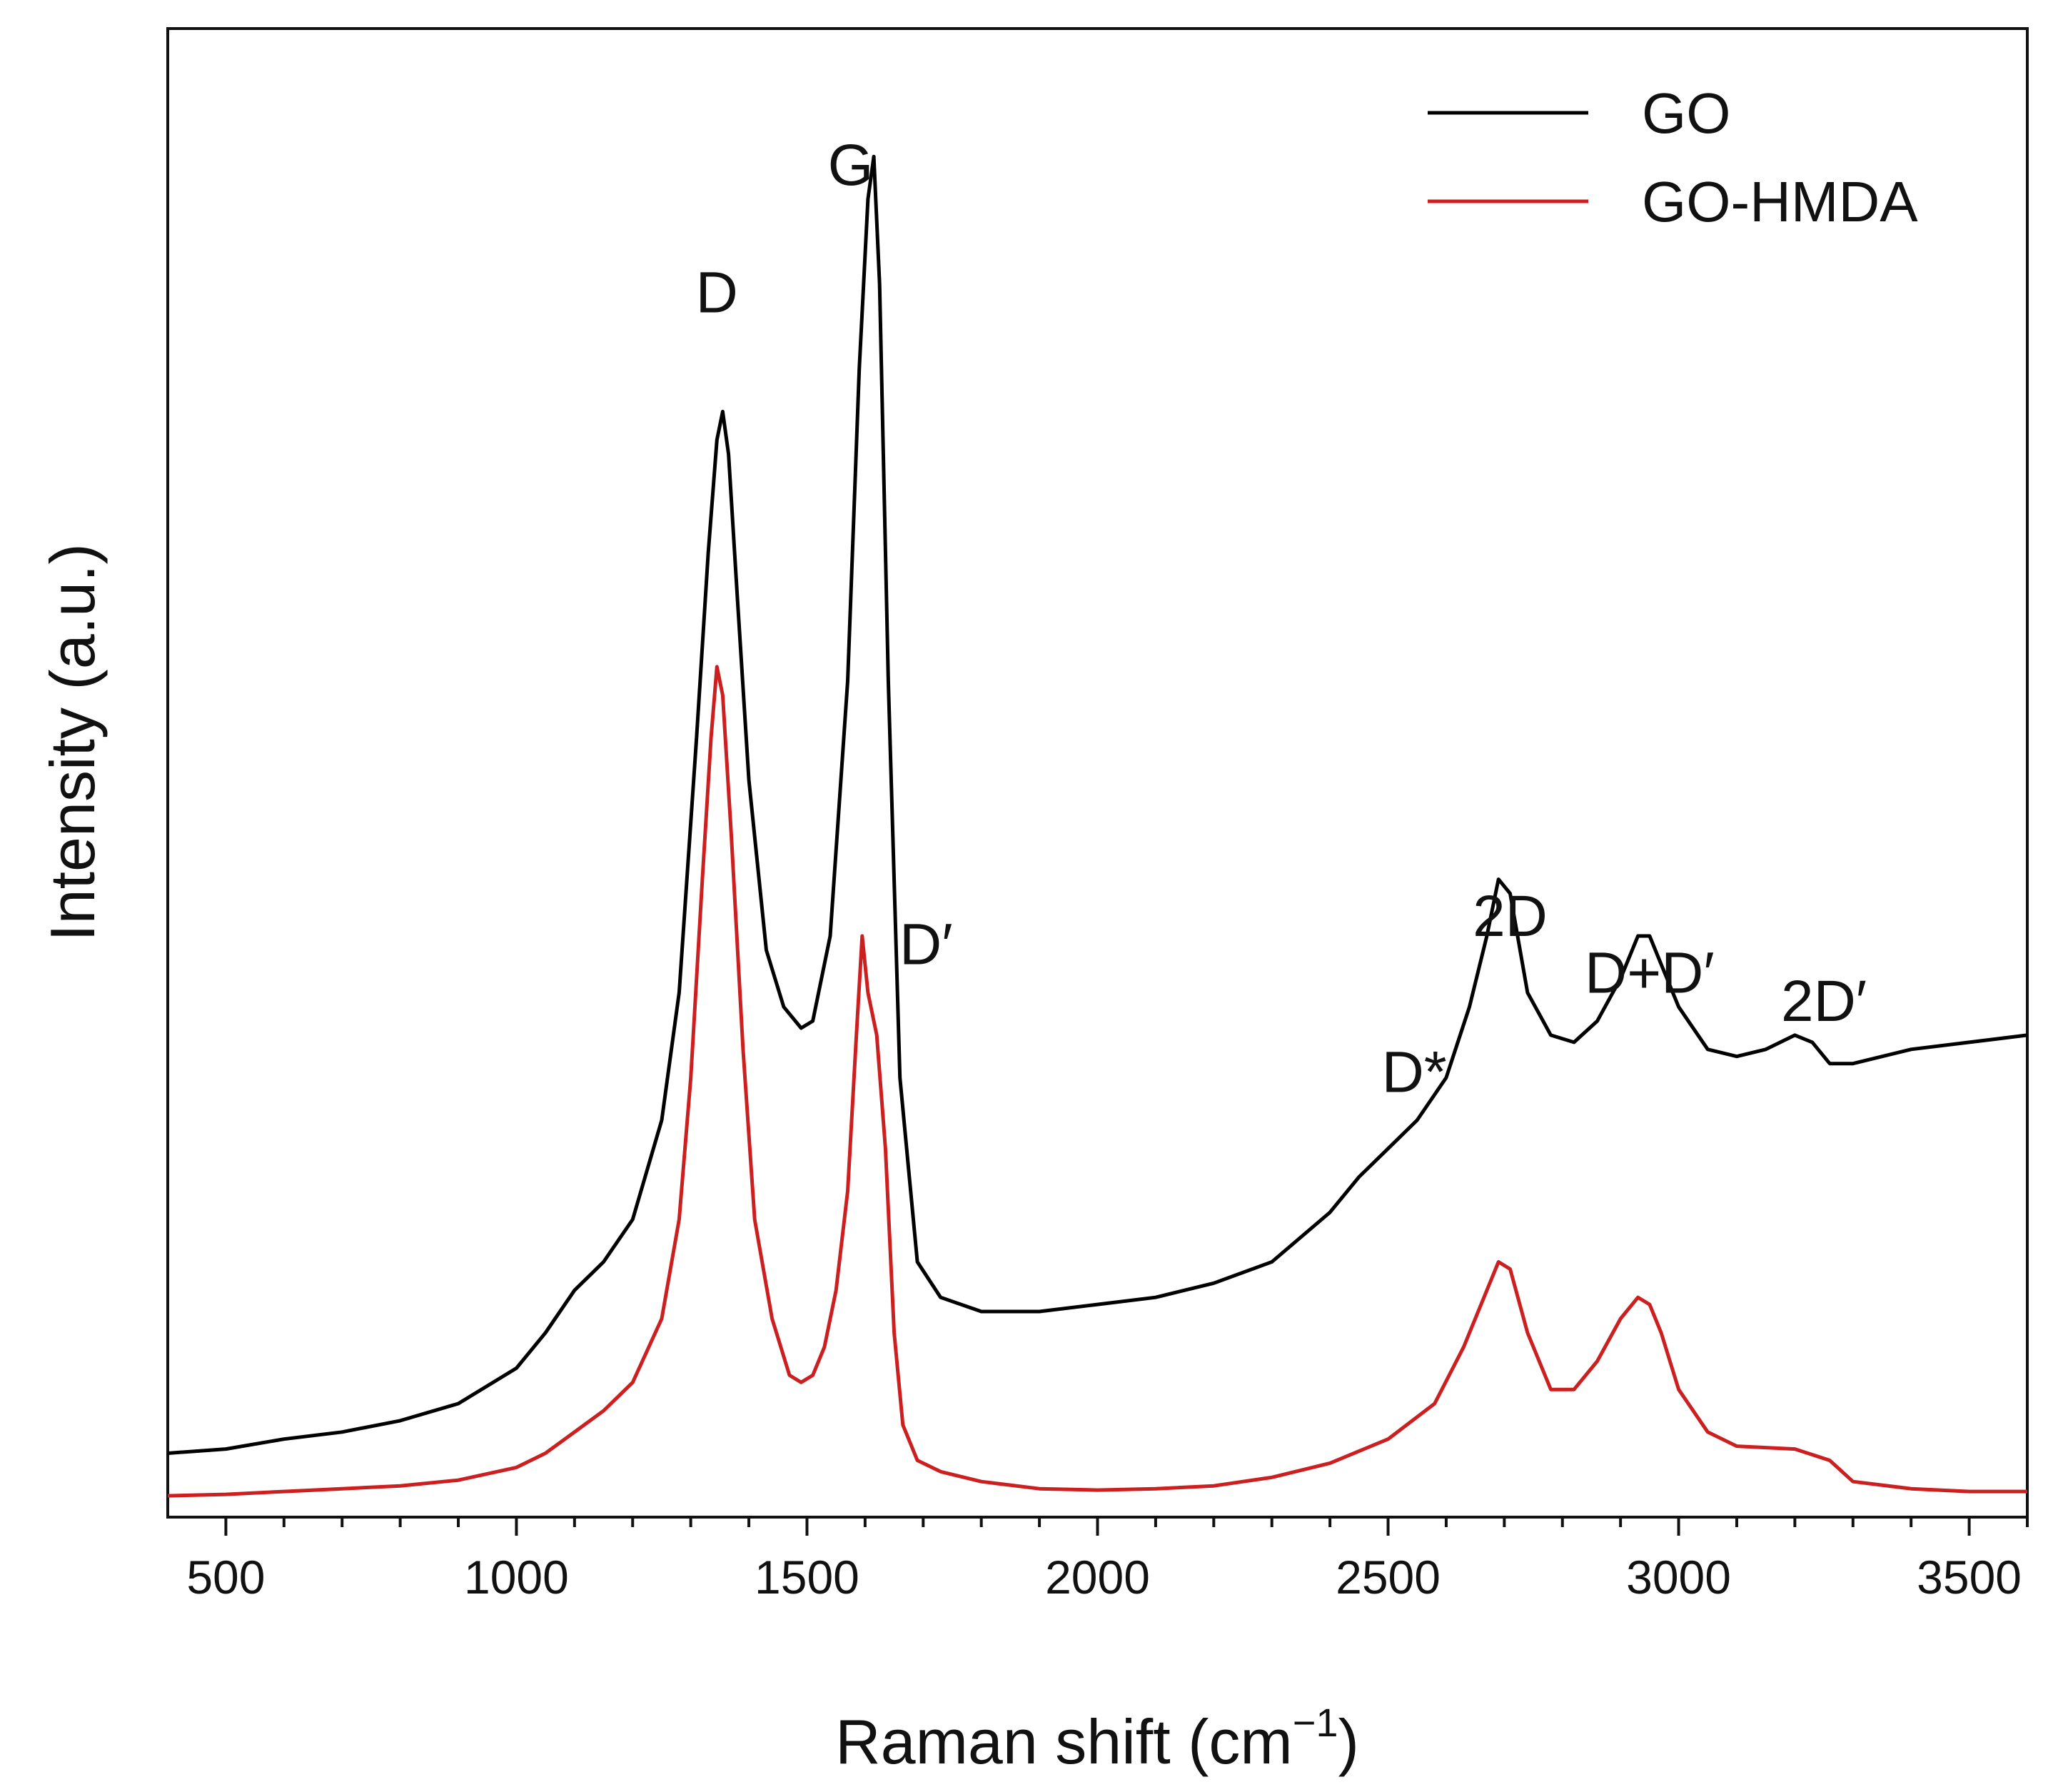 The image size is (2053, 1792). I want to click on x-tick-label: 3000, so click(1678, 1577).